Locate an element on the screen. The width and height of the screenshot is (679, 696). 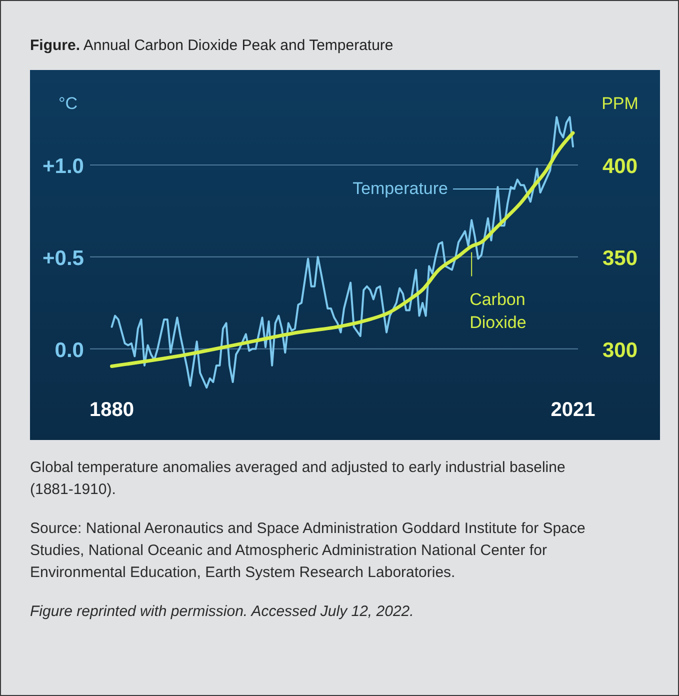
y2-tick-label: 300 is located at coordinates (620, 350).